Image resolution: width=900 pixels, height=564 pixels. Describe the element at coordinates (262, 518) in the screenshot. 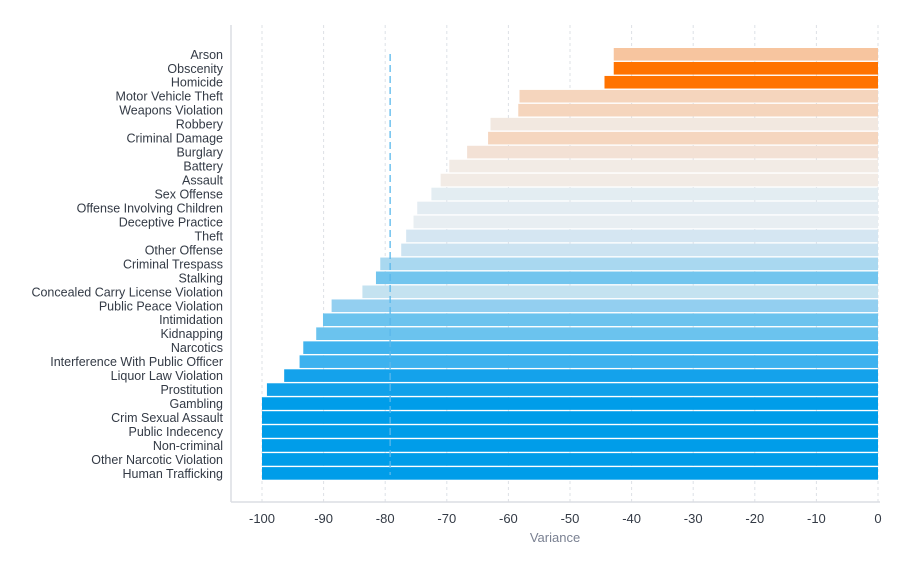

I see `x-tick-label: -100` at that location.